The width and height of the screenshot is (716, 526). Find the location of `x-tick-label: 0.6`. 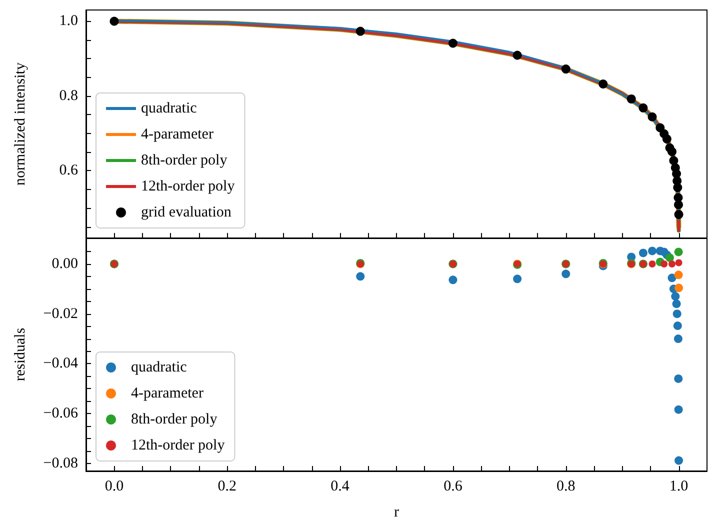

x-tick-label: 0.6 is located at coordinates (453, 486).